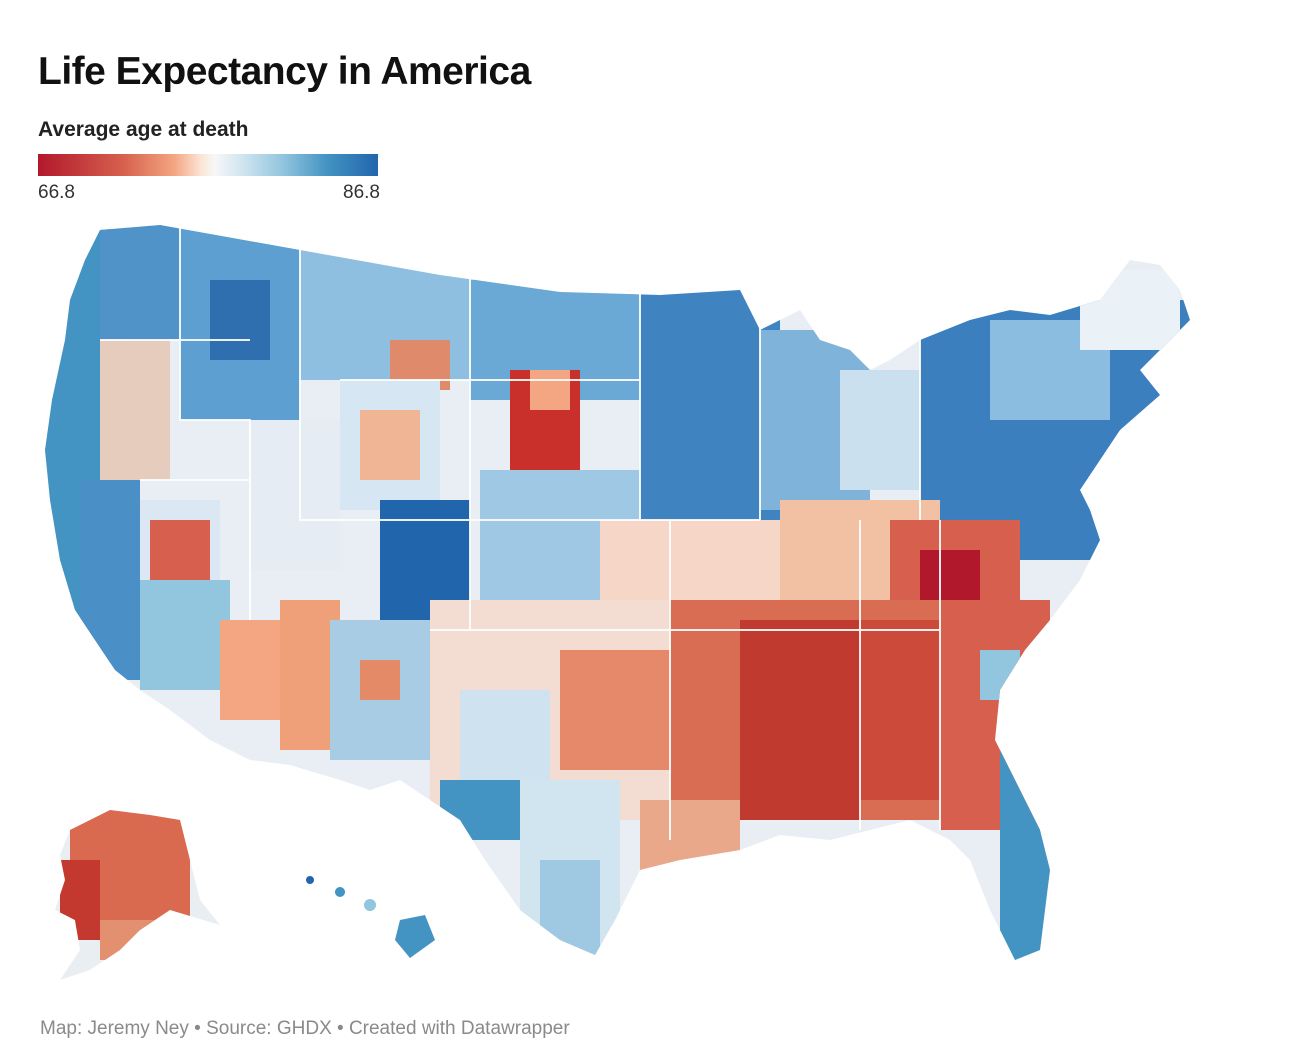  Describe the element at coordinates (361, 192) in the screenshot. I see `legend-max-label: 86.8` at that location.